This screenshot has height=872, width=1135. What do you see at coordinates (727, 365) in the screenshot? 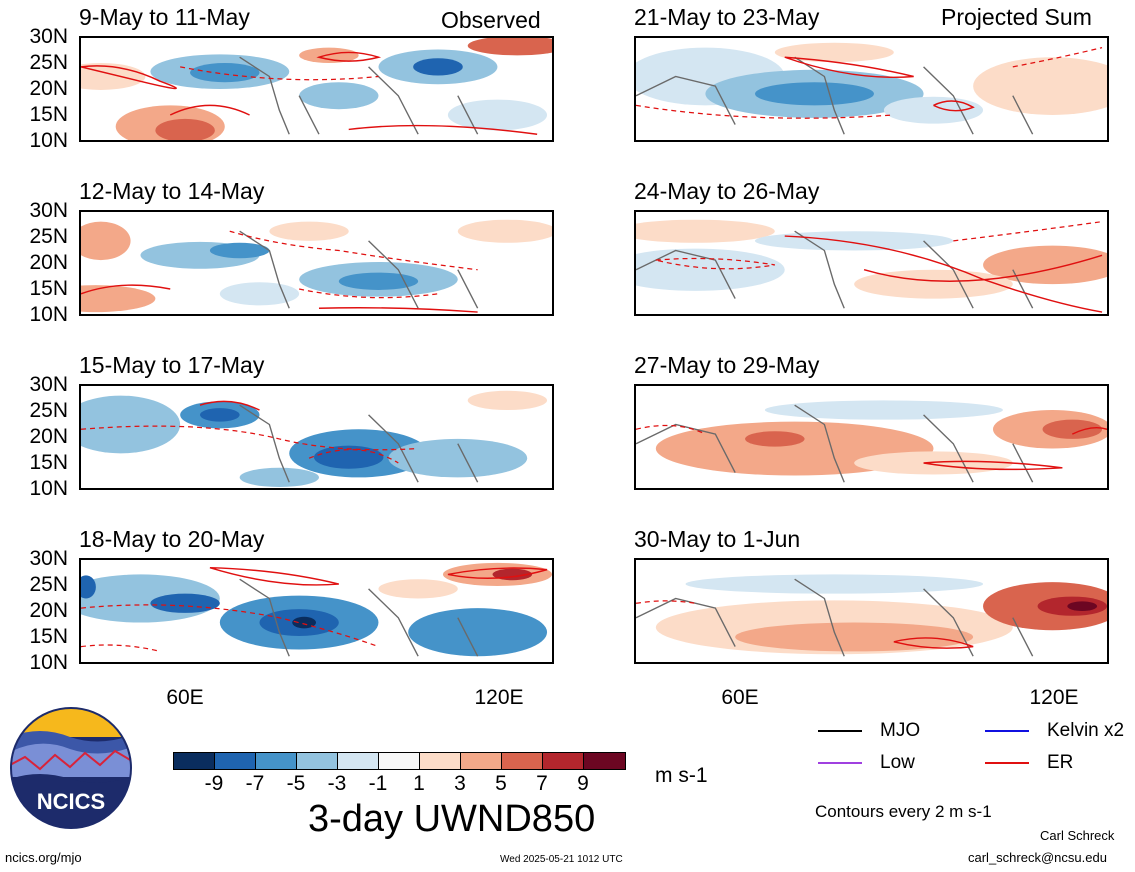
I see `panel-title: 27-May to 29-May` at bounding box center [727, 365].